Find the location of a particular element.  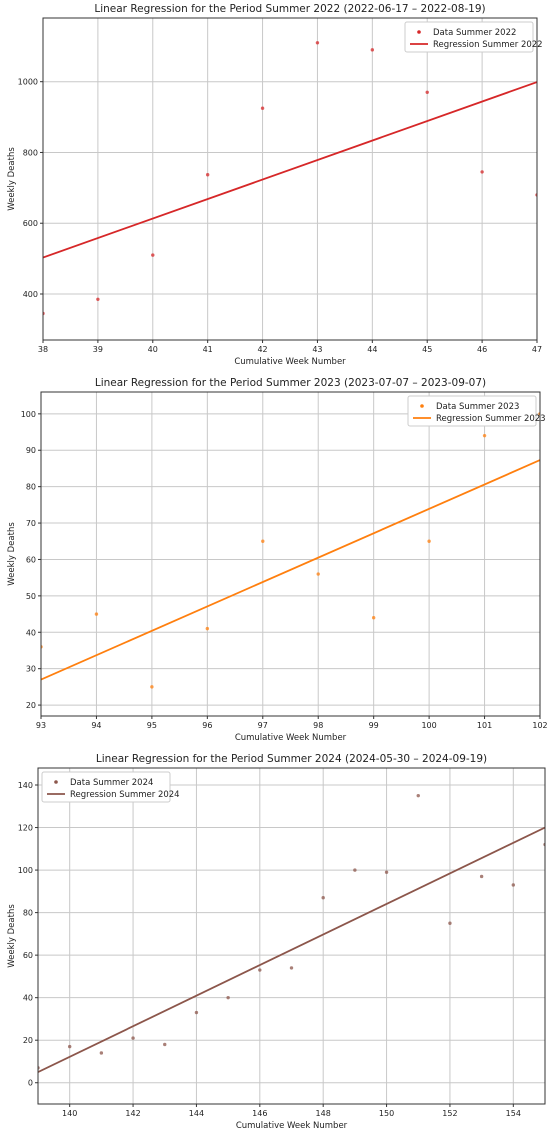

y-tick-label: 0 is located at coordinates (30, 1083).